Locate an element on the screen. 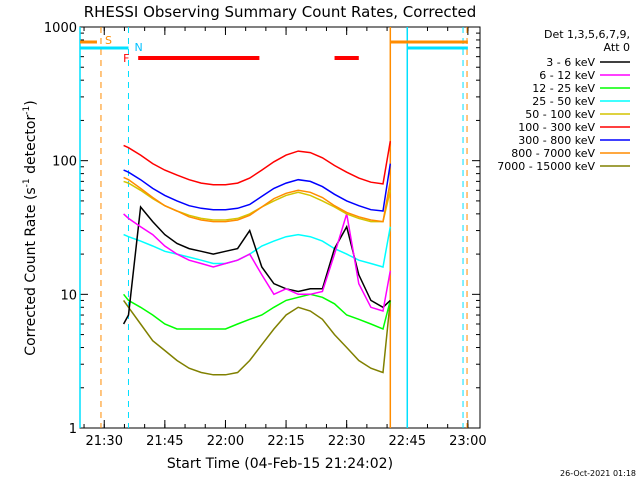 The height and width of the screenshot is (480, 640). y-axis-label-main: Corrected Count Rate (s is located at coordinates (31, 271).